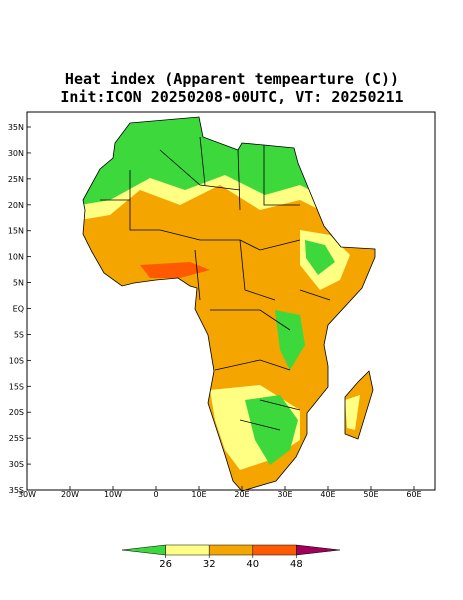 This screenshot has height=600, width=463. Describe the element at coordinates (209, 564) in the screenshot. I see `colorbar-label: 32` at that location.